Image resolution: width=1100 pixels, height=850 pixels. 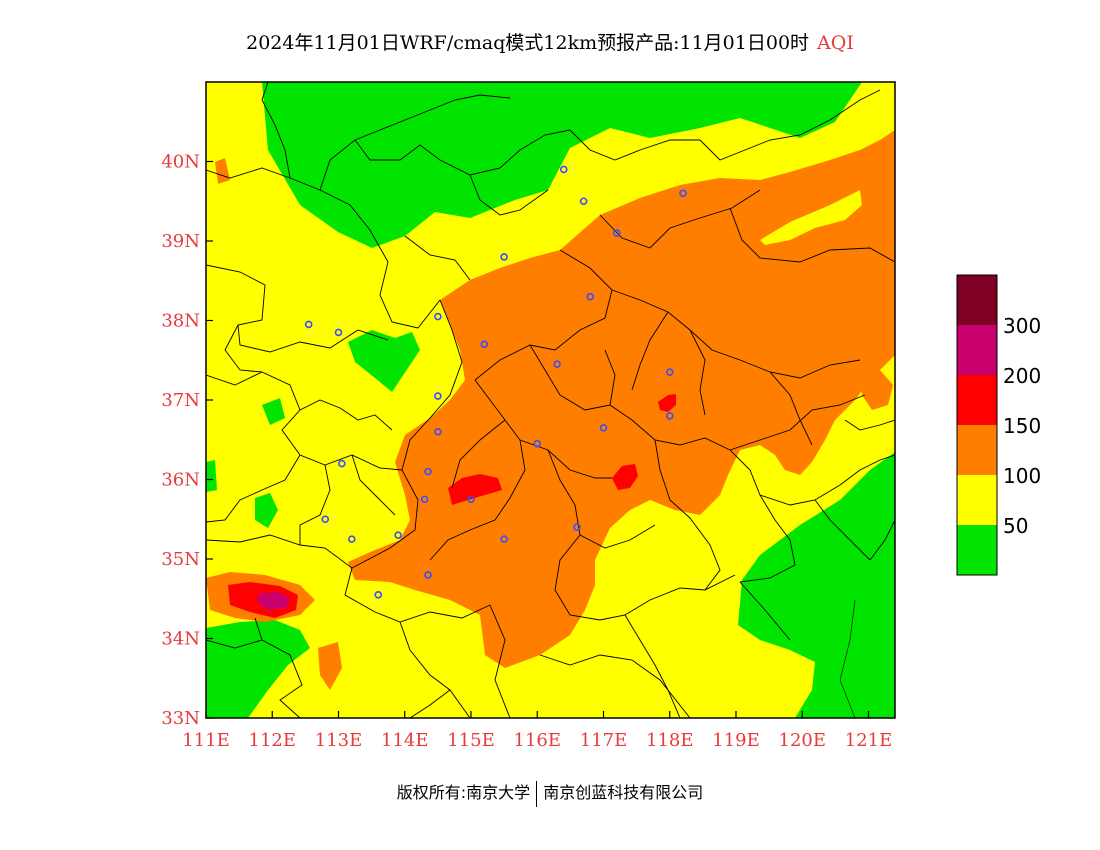 I want to click on colorbar-good, so click(x=977, y=550).